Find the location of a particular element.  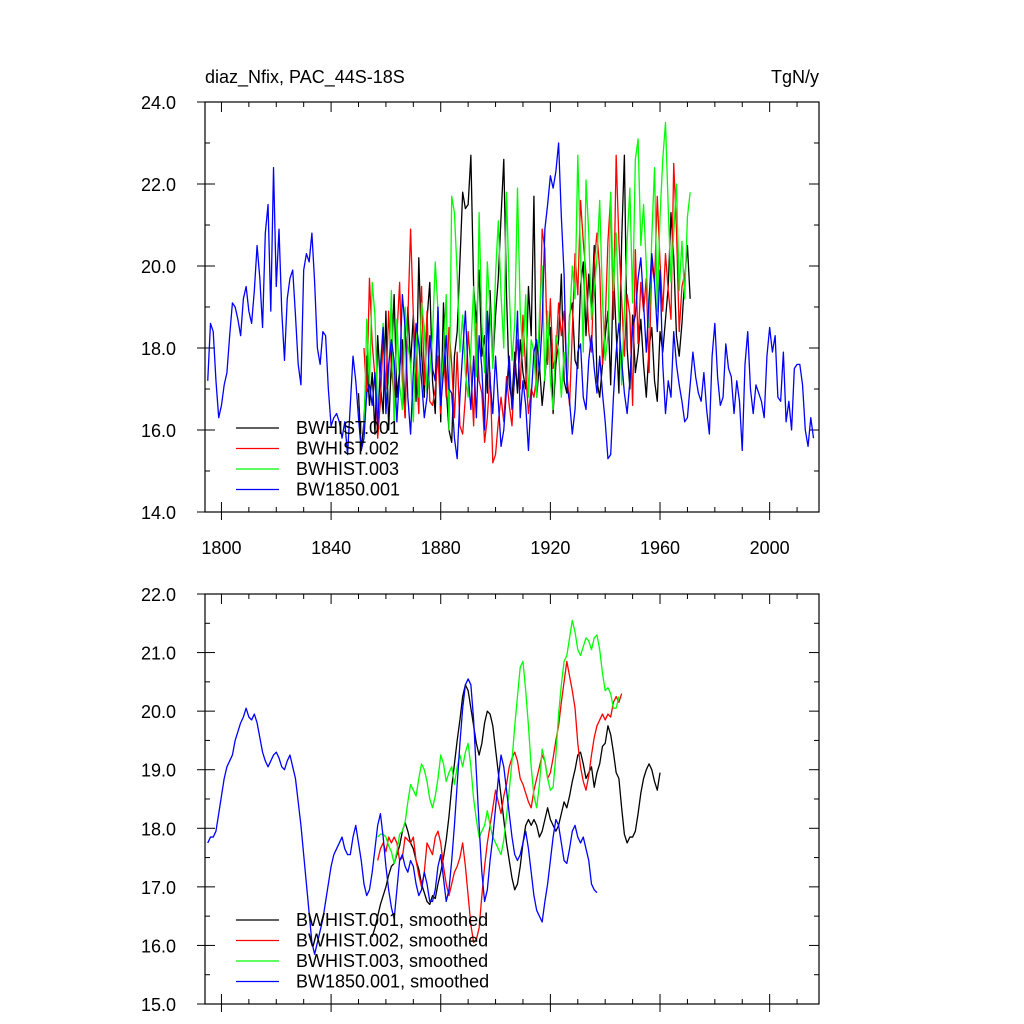

bottom-series-line-bw1850-001-smoothed is located at coordinates (402, 816).